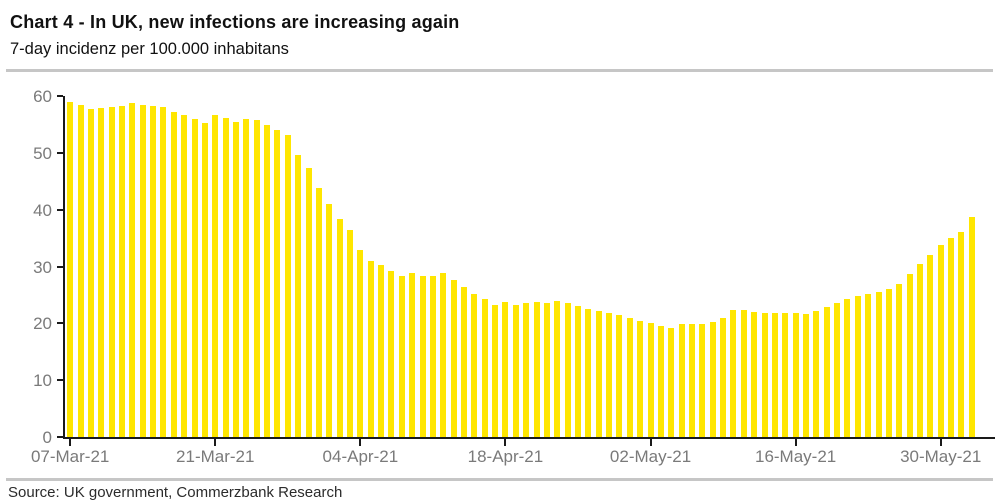 The image size is (999, 502). What do you see at coordinates (42, 96) in the screenshot?
I see `y-tick-label: 60` at bounding box center [42, 96].